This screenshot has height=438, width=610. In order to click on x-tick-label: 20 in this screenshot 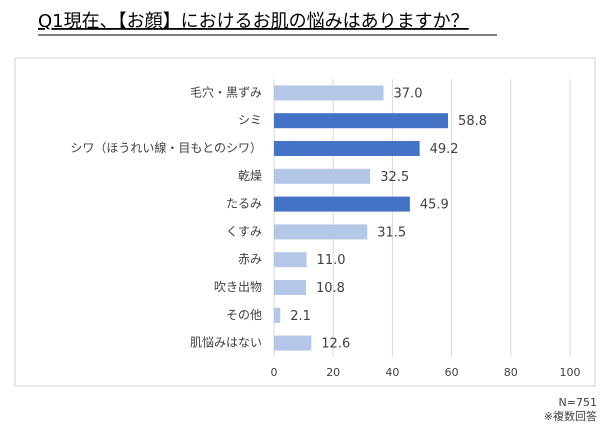, I will do `click(333, 372)`.